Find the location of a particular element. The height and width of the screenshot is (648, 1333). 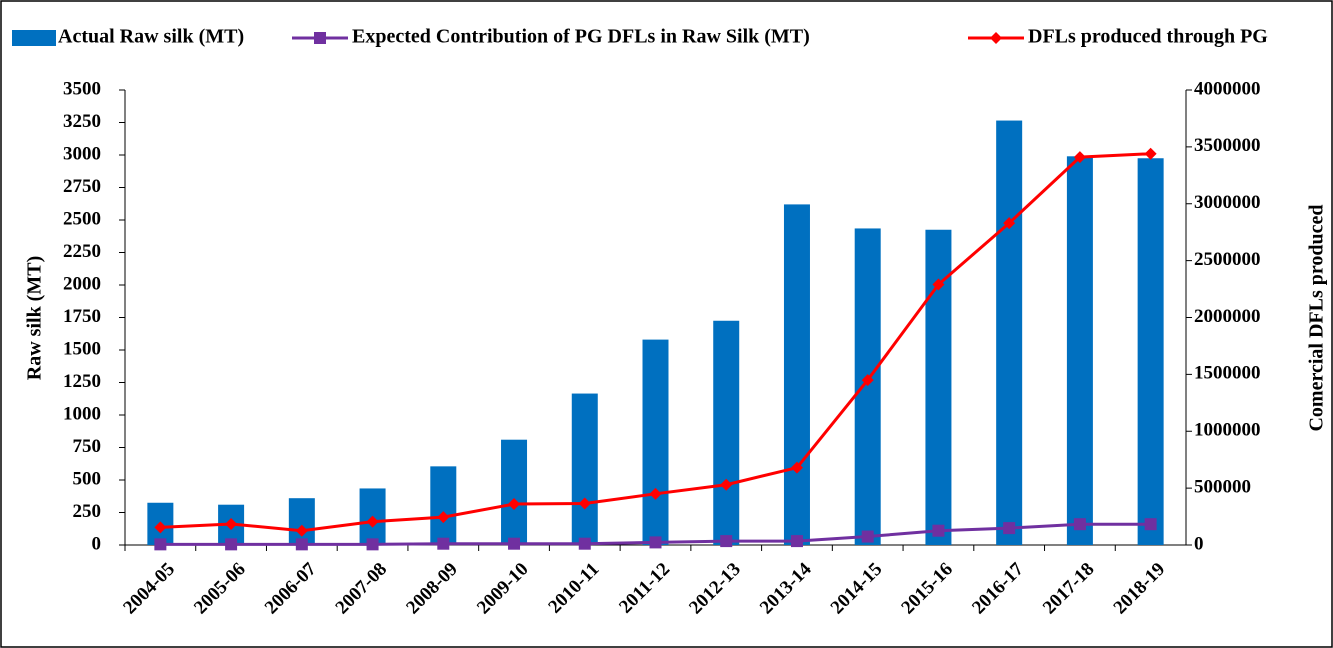

y2-tick-label: 0 is located at coordinates (1199, 543).